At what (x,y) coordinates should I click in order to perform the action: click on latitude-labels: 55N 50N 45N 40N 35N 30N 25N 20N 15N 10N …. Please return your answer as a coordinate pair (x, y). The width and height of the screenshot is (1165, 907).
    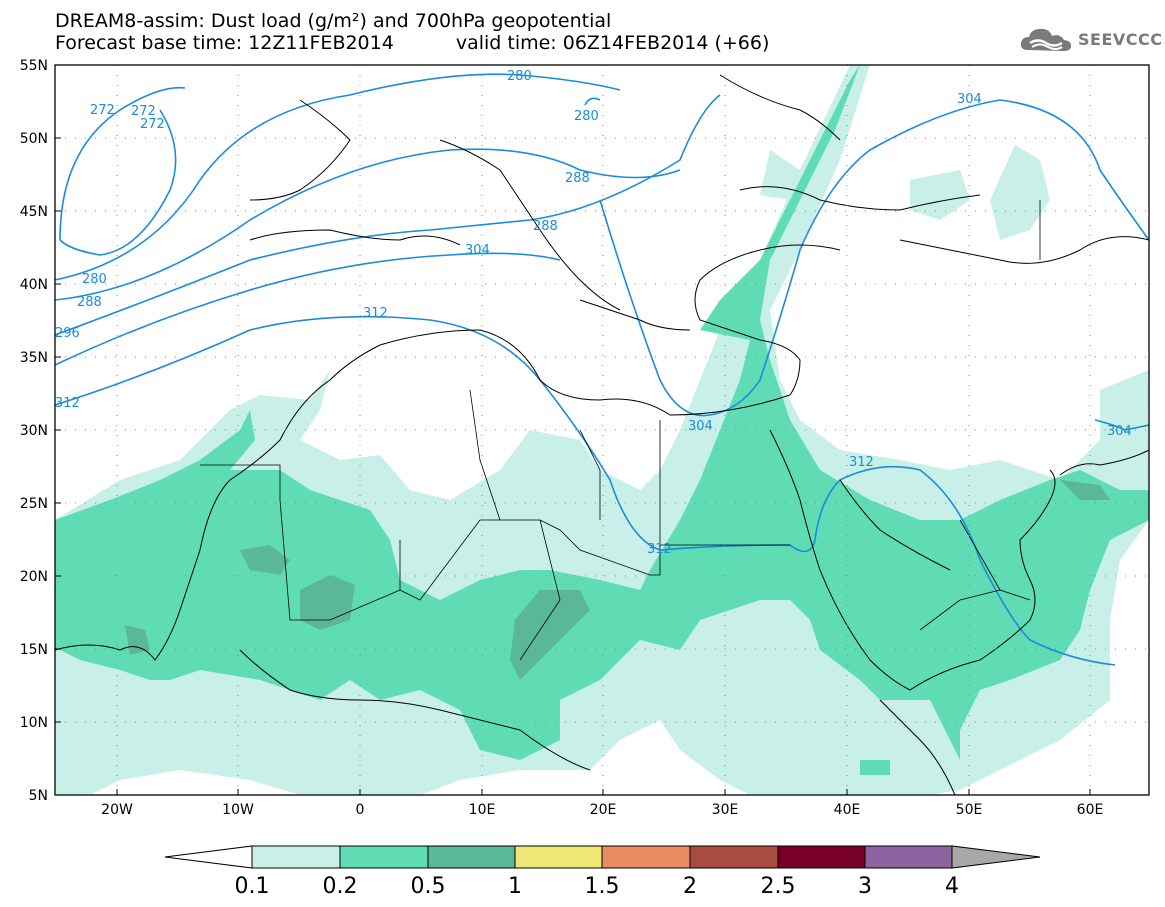
    Looking at the image, I should click on (34, 431).